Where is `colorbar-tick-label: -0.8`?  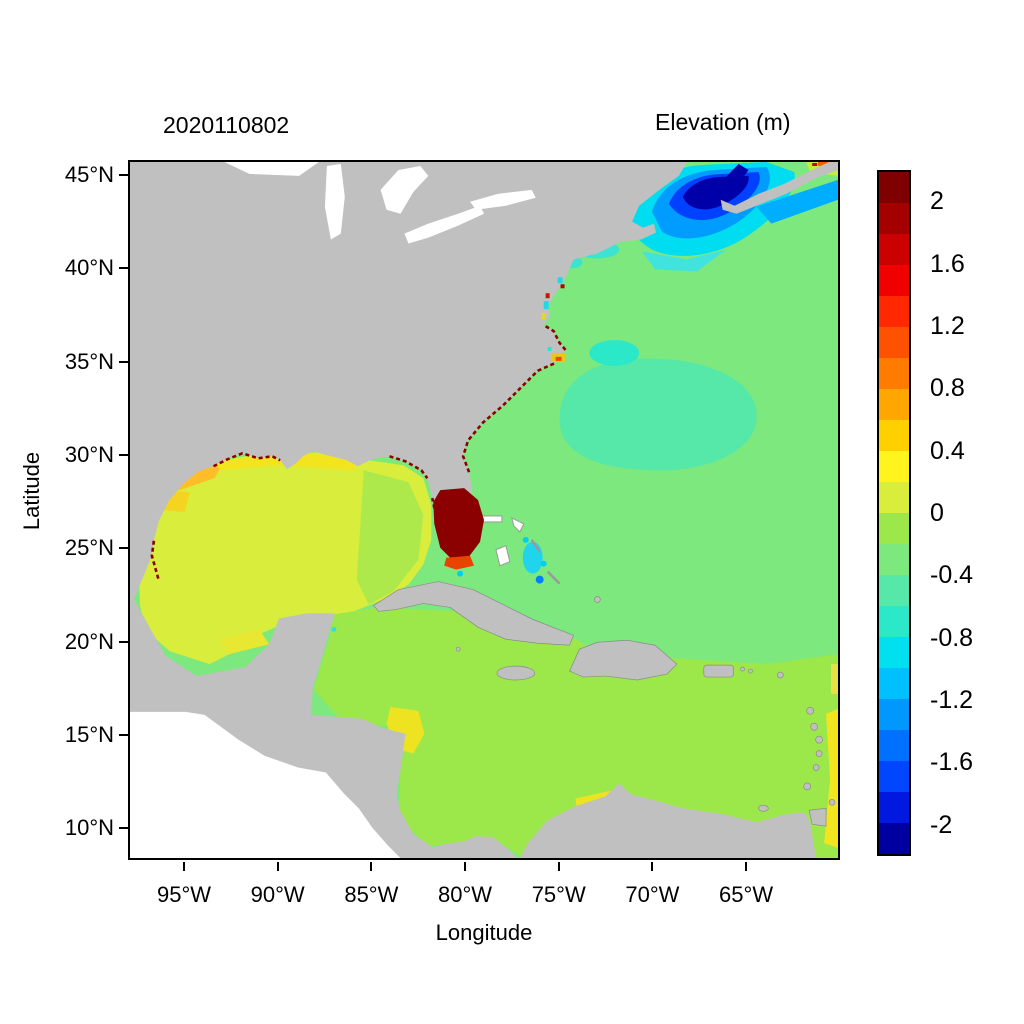 colorbar-tick-label: -0.8 is located at coordinates (952, 637).